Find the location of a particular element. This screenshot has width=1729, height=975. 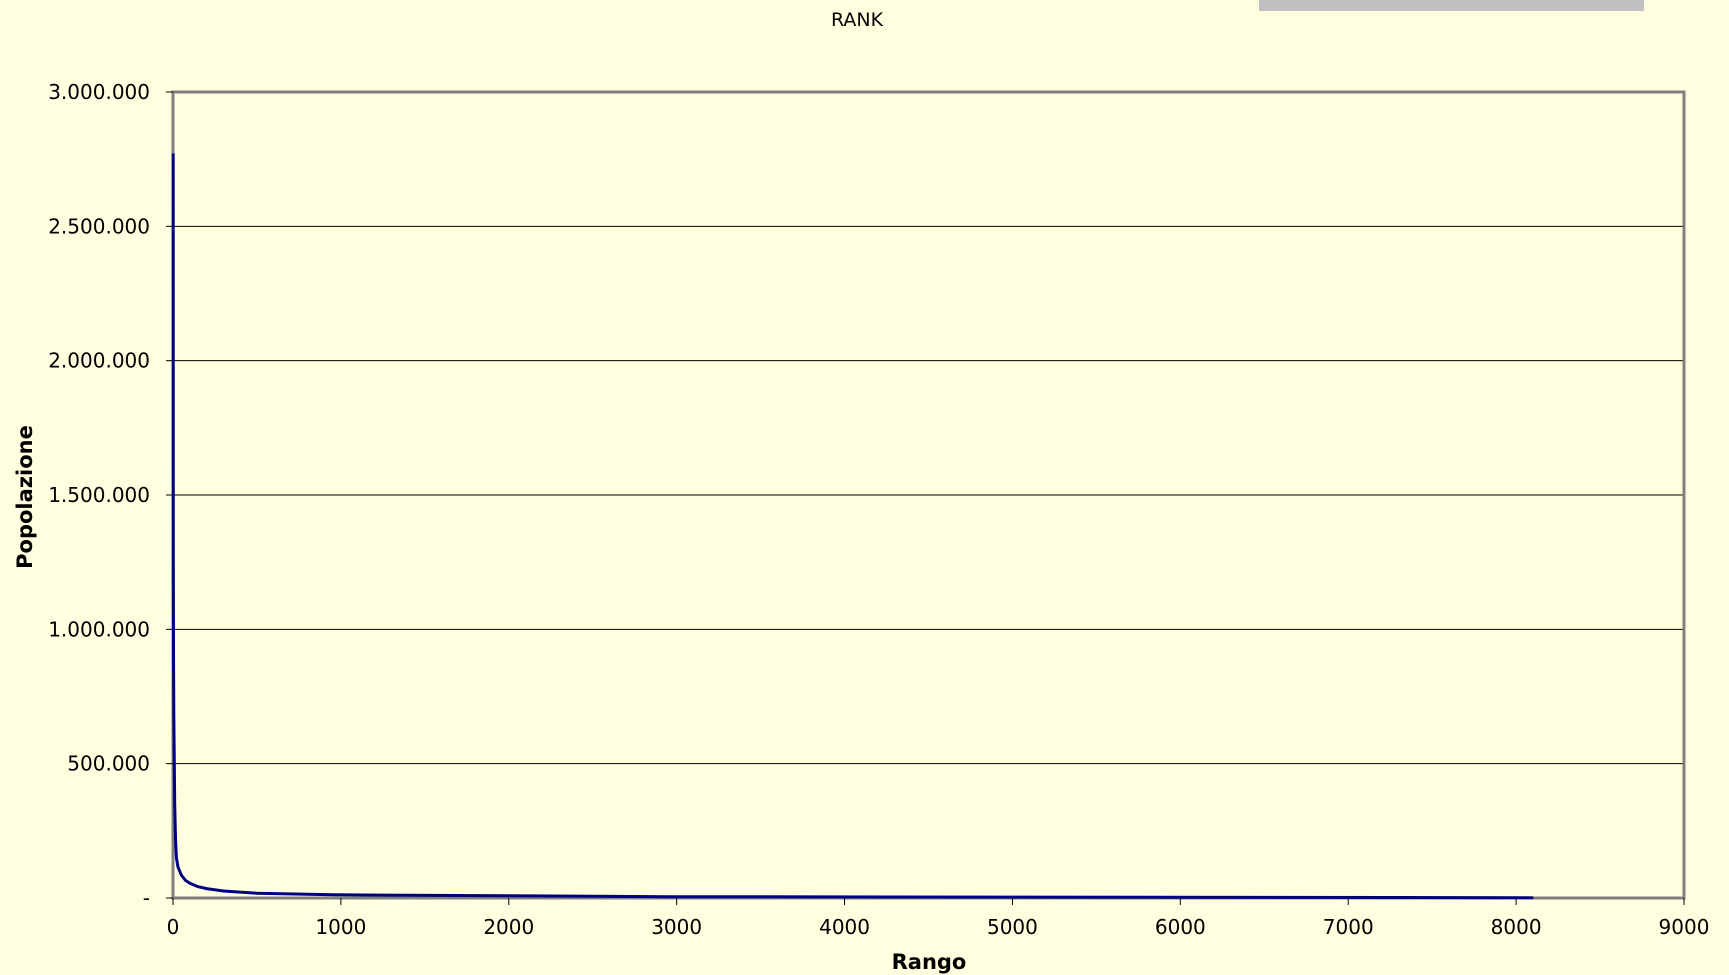

x-axis-title: Rango is located at coordinates (929, 962).